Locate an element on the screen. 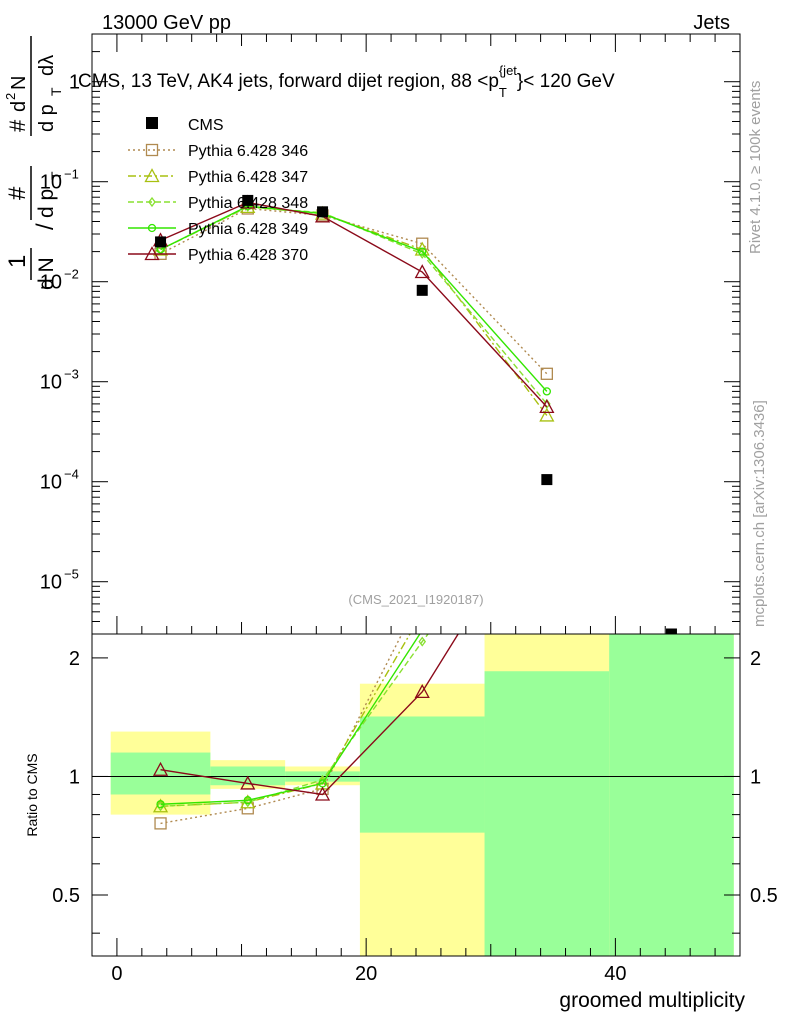 This screenshot has height=1024, width=786. legend-label-346: Pythia 6.428 346 is located at coordinates (248, 151).